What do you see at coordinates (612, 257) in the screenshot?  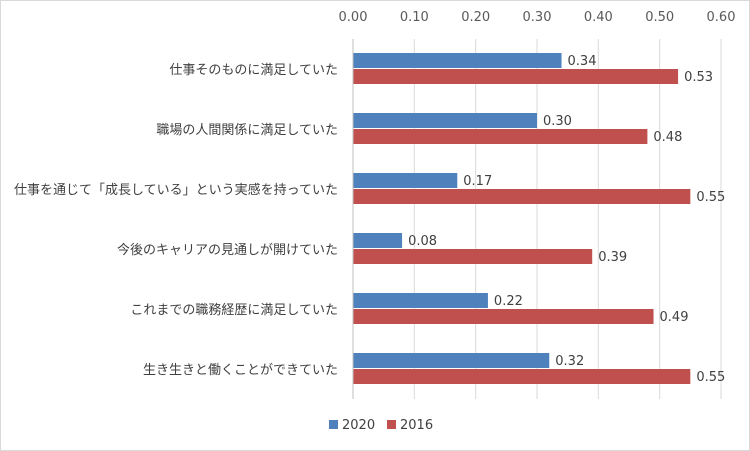 I see `data-label: 0.39` at bounding box center [612, 257].